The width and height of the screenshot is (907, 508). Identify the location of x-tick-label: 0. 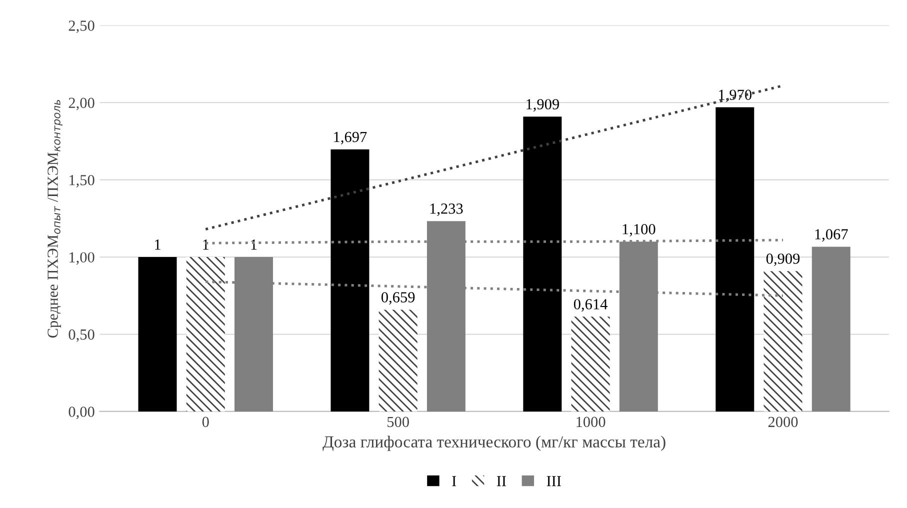
(205, 422).